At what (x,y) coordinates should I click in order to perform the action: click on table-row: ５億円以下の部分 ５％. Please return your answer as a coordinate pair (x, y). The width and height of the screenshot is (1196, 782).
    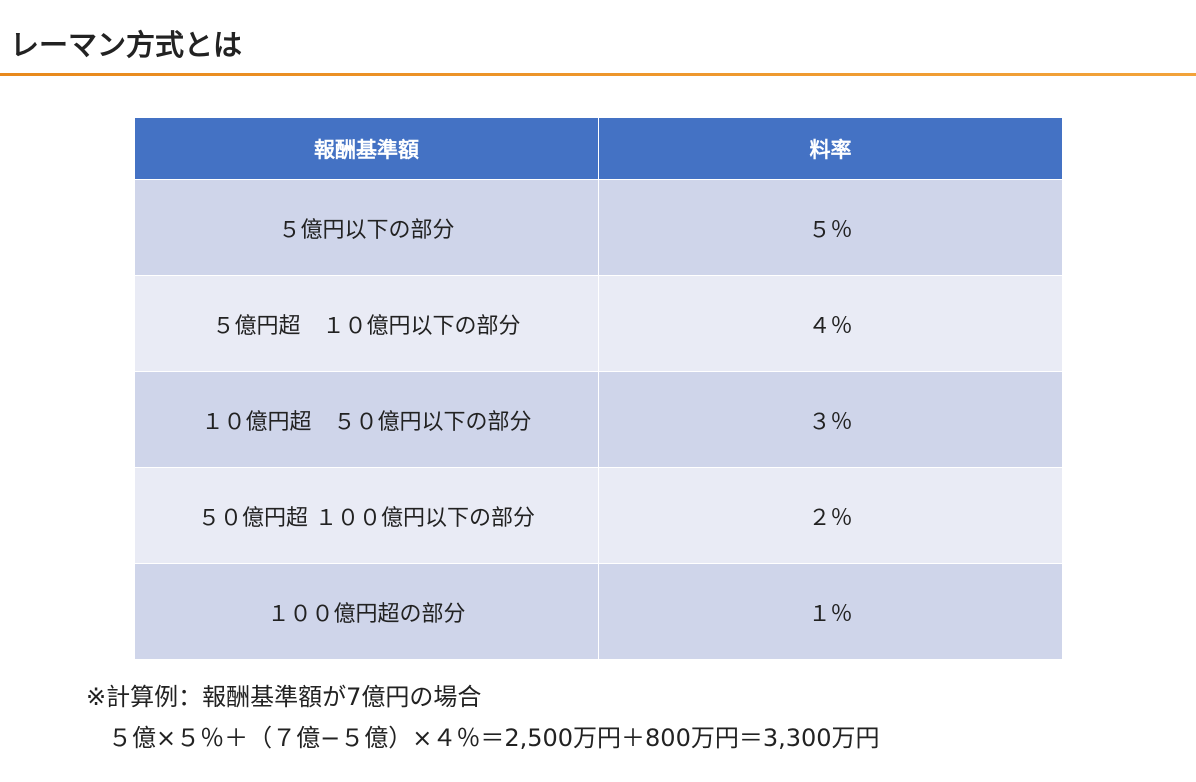
    Looking at the image, I should click on (598, 227).